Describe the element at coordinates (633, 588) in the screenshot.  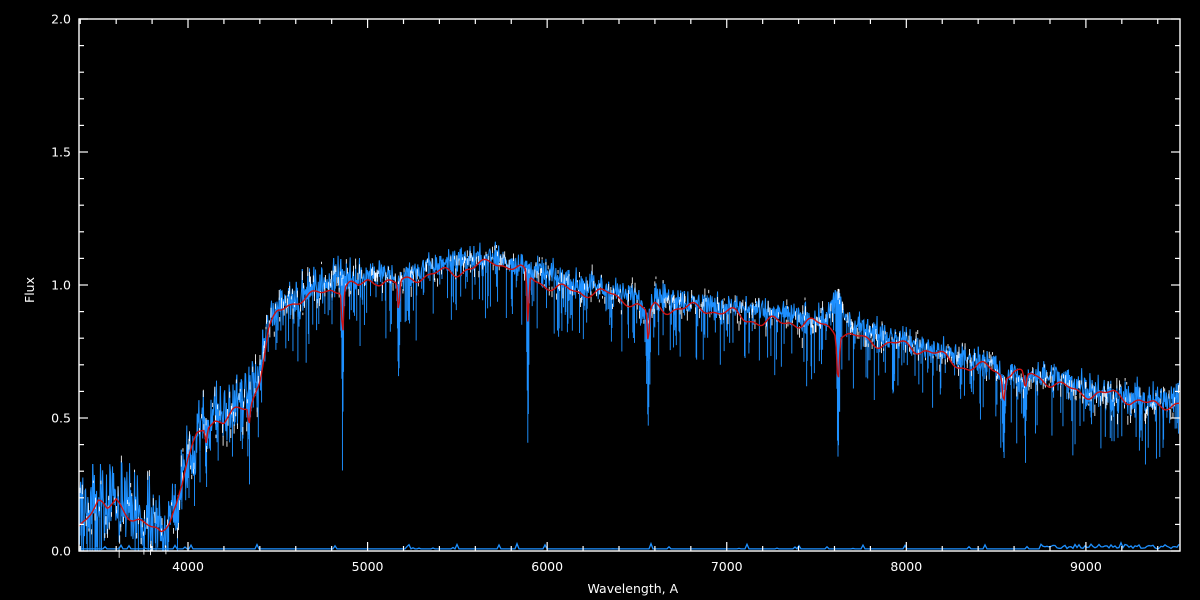
I see `x-axis-label: Wavelength, A` at that location.